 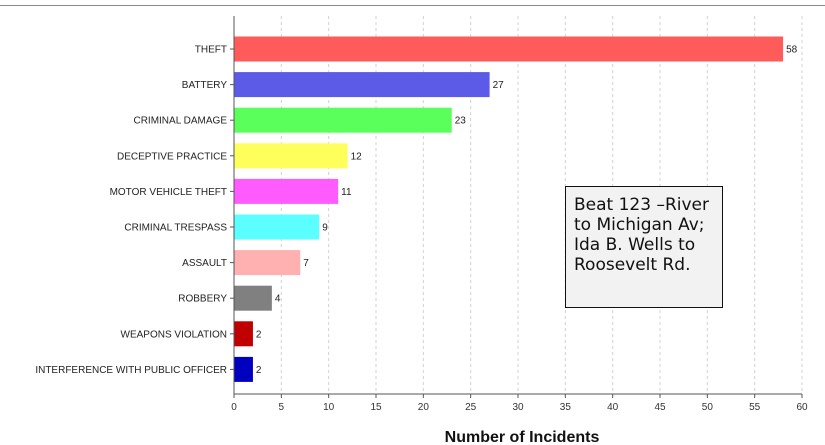 What do you see at coordinates (613, 407) in the screenshot?
I see `x-tick-label: 40` at bounding box center [613, 407].